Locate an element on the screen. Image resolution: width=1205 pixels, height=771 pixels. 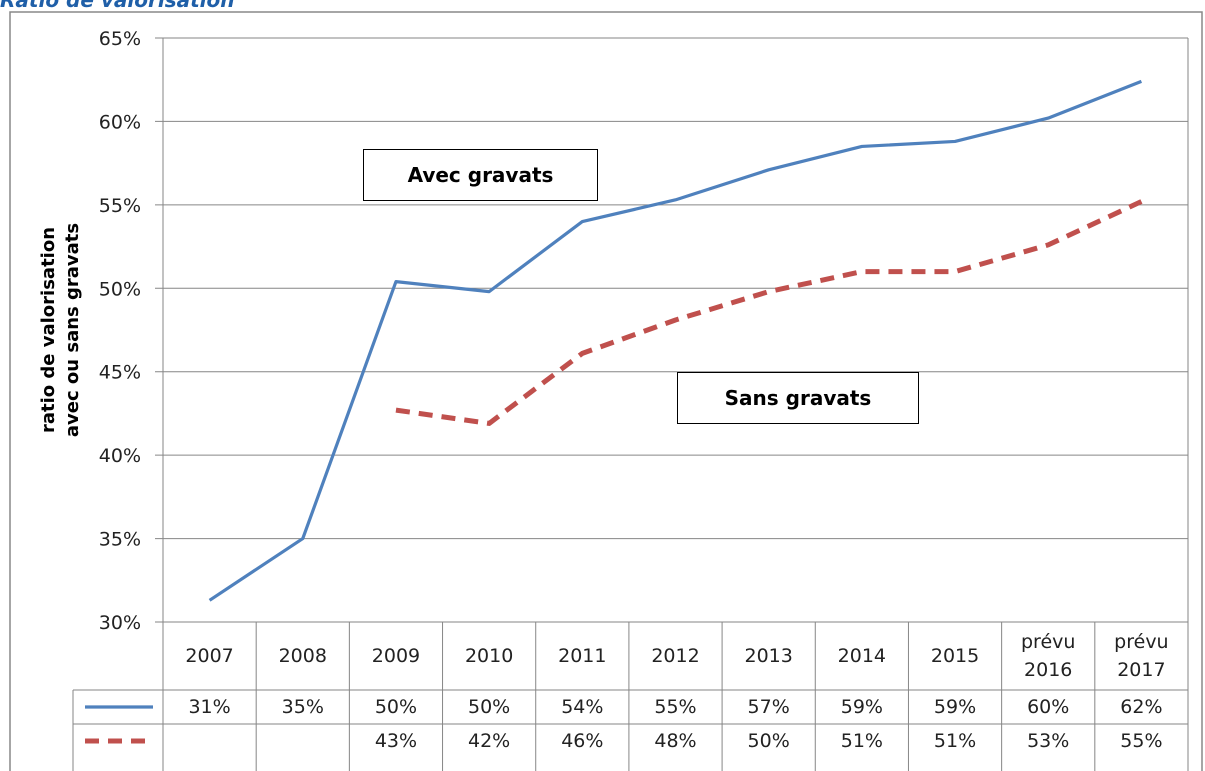
y-tick-label: 55% is located at coordinates (120, 206).